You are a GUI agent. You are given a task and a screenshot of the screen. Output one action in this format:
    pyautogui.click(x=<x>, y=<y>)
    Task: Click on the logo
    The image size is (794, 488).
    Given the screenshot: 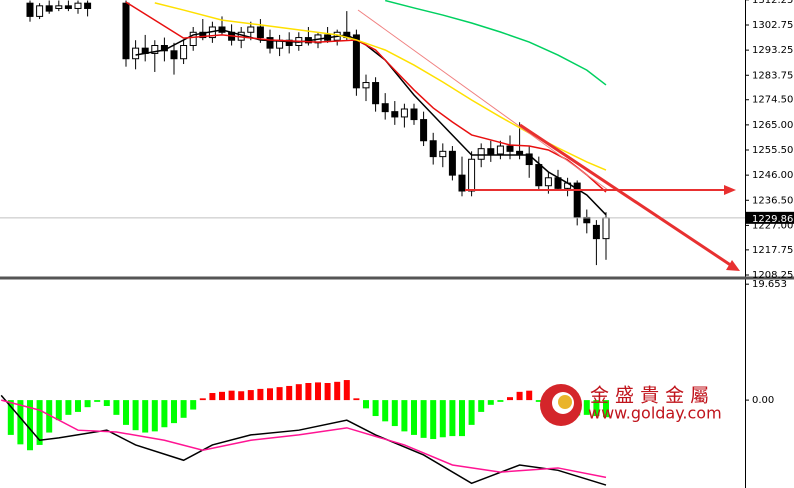 What is the action you would take?
    pyautogui.click(x=565, y=402)
    